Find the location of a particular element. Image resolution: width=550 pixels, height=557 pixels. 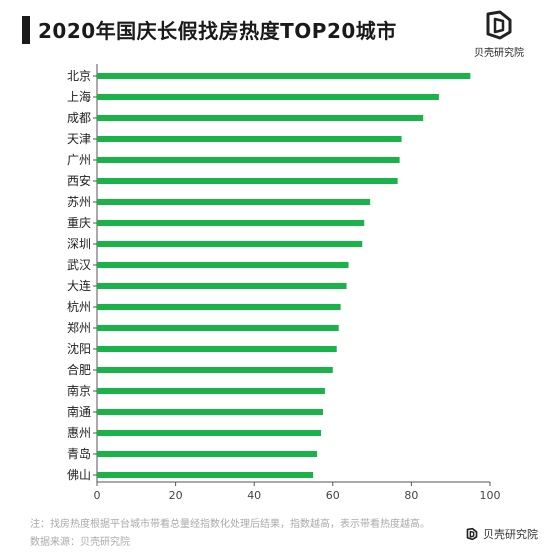

x-tick-label: 0 is located at coordinates (97, 495).